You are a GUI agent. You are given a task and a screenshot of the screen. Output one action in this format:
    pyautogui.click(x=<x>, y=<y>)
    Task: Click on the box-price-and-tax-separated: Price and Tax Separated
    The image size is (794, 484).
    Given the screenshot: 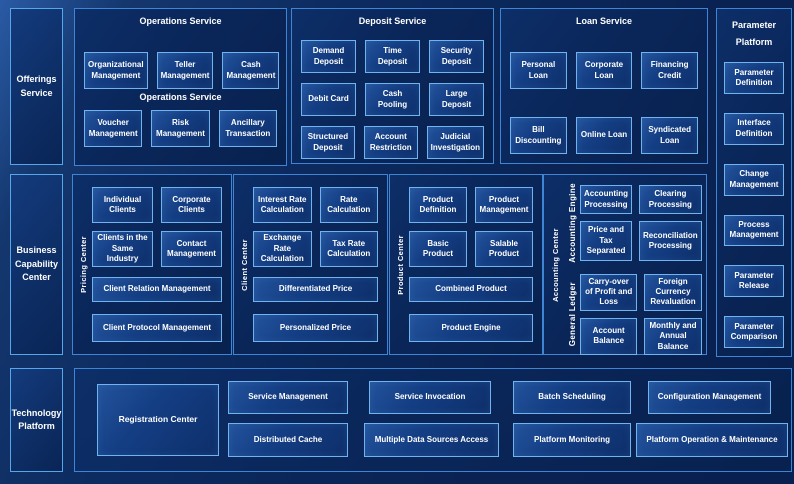 What is the action you would take?
    pyautogui.click(x=606, y=241)
    